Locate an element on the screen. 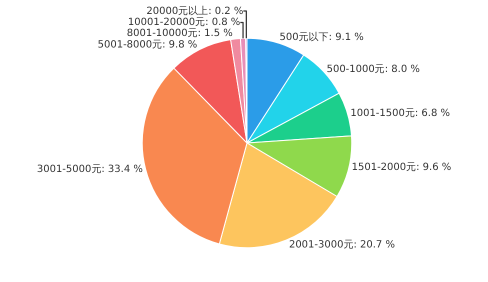 Image resolution: width=488 pixels, height=282 pixels. slice-label: 2001-3000元: 20.7 % is located at coordinates (341, 244).